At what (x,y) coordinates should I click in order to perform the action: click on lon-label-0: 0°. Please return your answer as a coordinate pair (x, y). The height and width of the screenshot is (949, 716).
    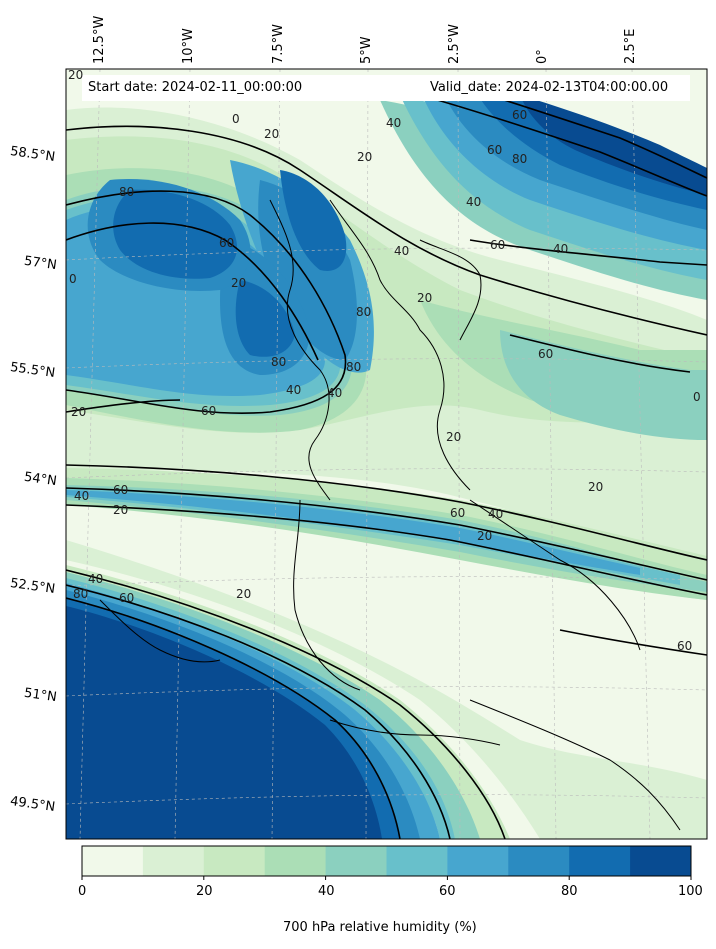
    Looking at the image, I should click on (542, 56).